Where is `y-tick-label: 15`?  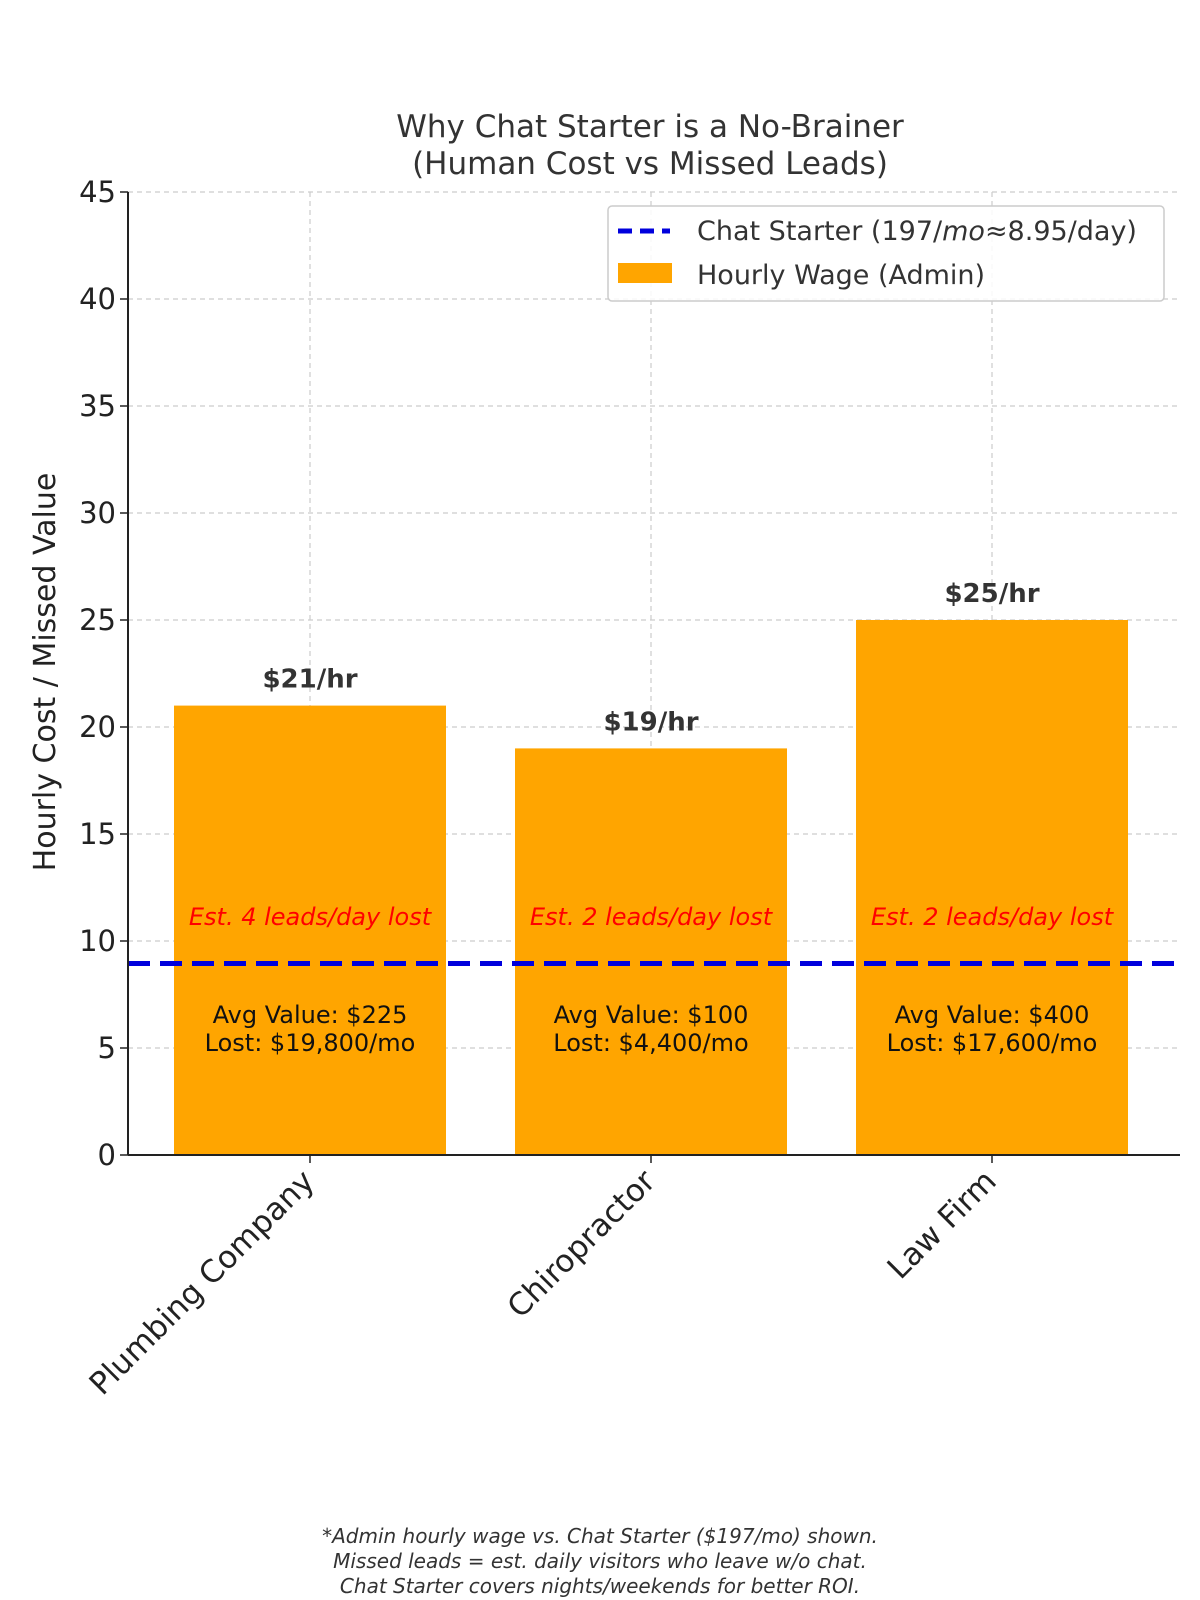 y-tick-label: 15 is located at coordinates (97, 834).